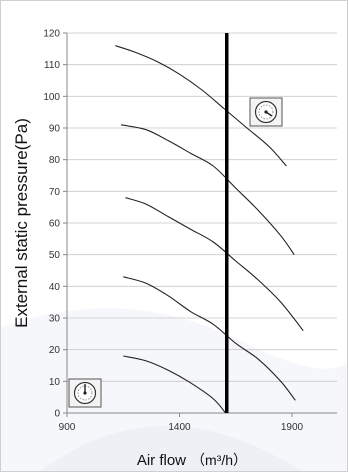 The image size is (348, 472). What do you see at coordinates (55, 129) in the screenshot?
I see `y-tick-label: 90` at bounding box center [55, 129].